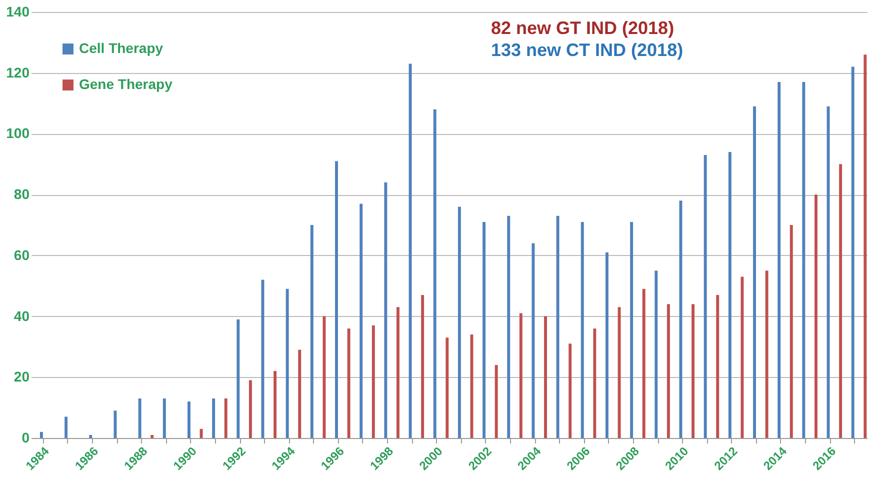 The image size is (883, 485). Describe the element at coordinates (18, 12) in the screenshot. I see `y-tick-label: 140` at that location.